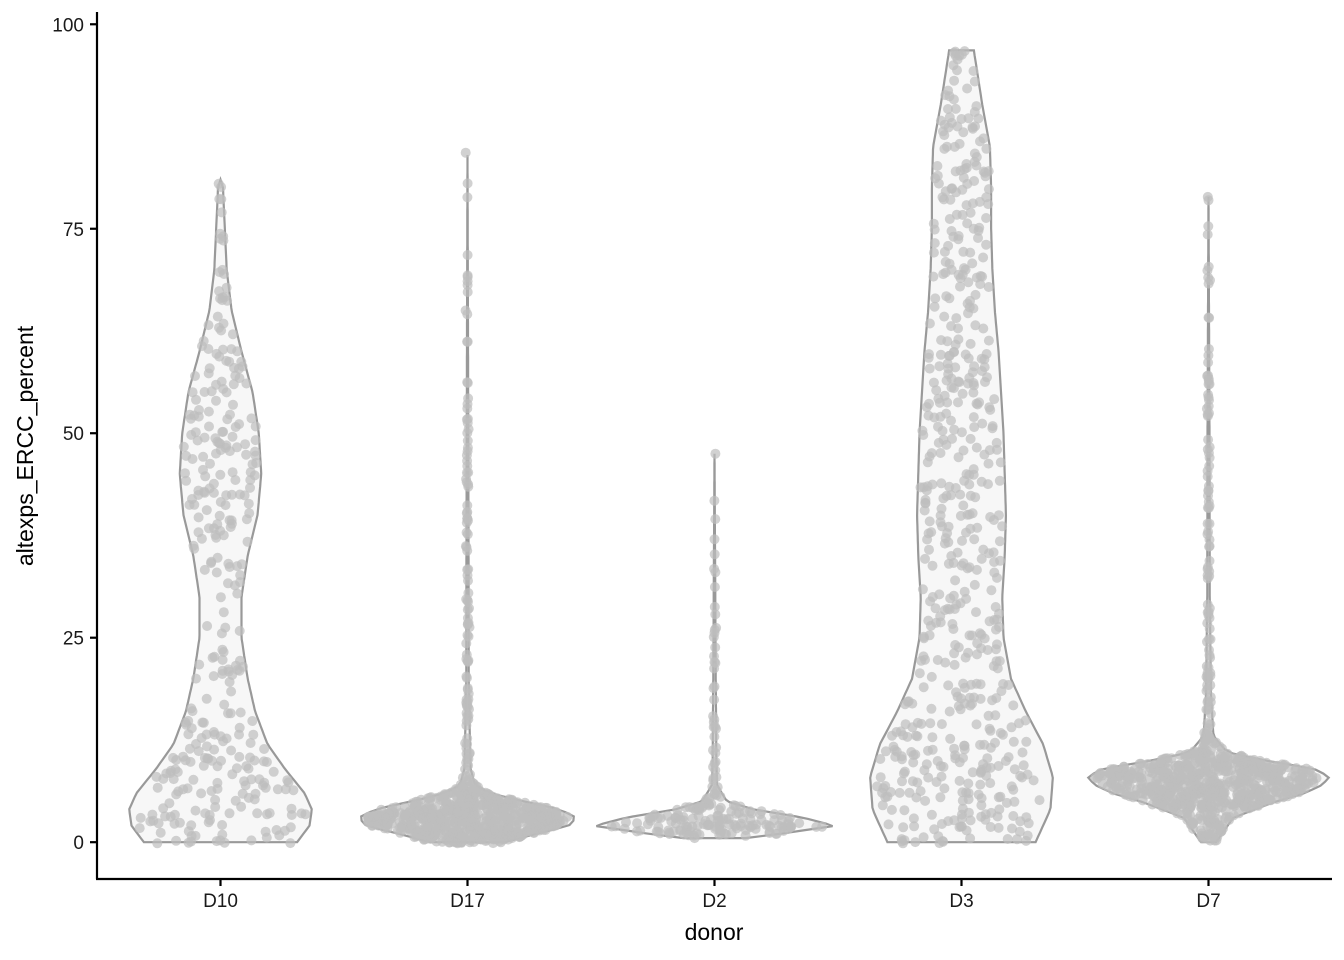 This screenshot has width=1344, height=960. I want to click on y-tick-label: 75, so click(73, 230).